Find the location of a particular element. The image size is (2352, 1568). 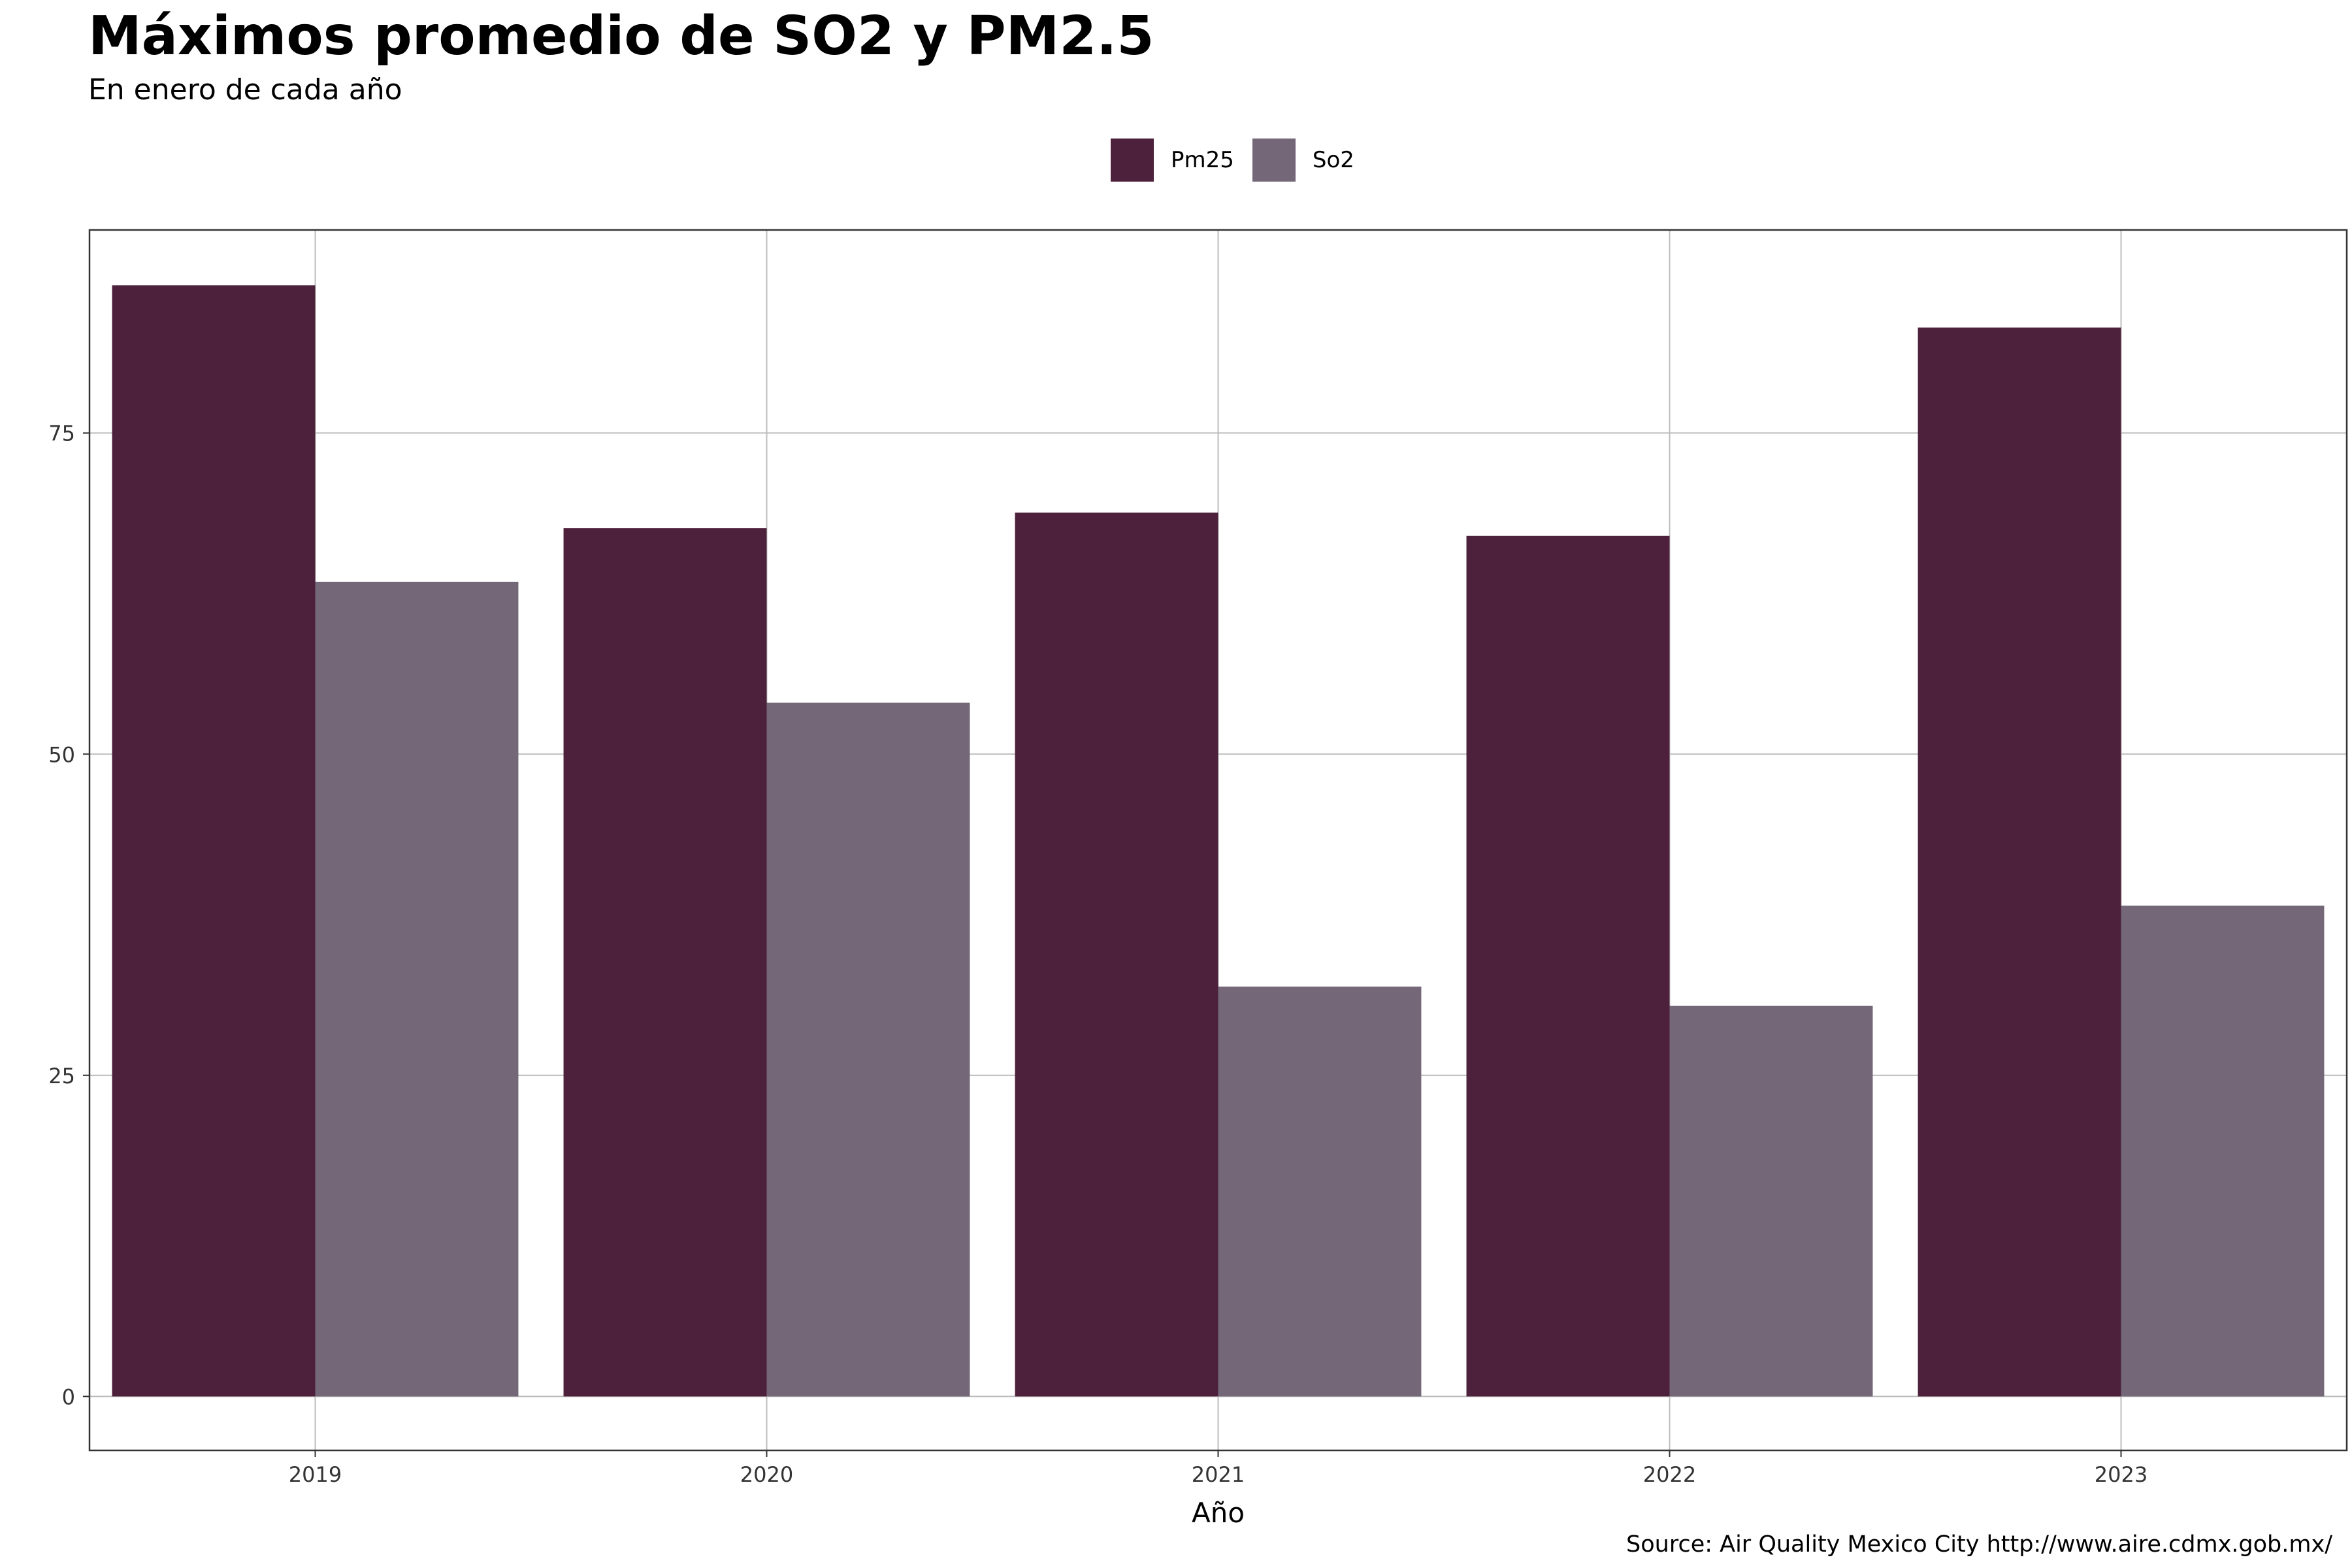

x-tick-label: 2023 is located at coordinates (2121, 1474).